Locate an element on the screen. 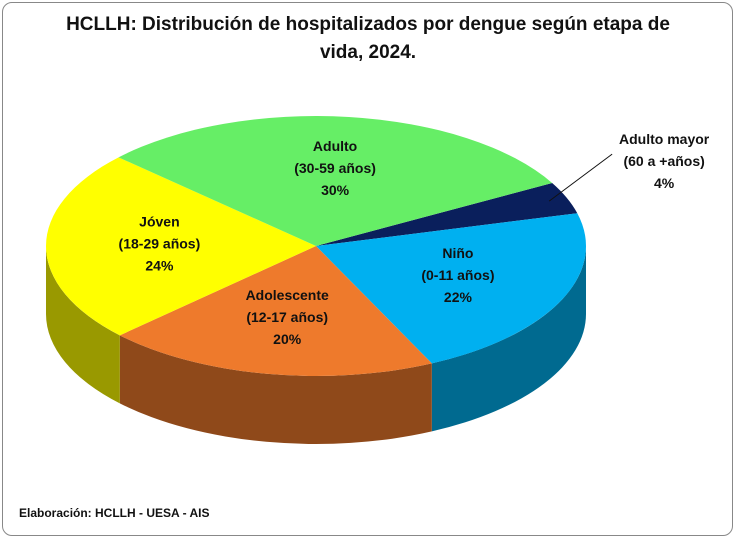 This screenshot has width=735, height=538. data-label: 22% is located at coordinates (458, 297).